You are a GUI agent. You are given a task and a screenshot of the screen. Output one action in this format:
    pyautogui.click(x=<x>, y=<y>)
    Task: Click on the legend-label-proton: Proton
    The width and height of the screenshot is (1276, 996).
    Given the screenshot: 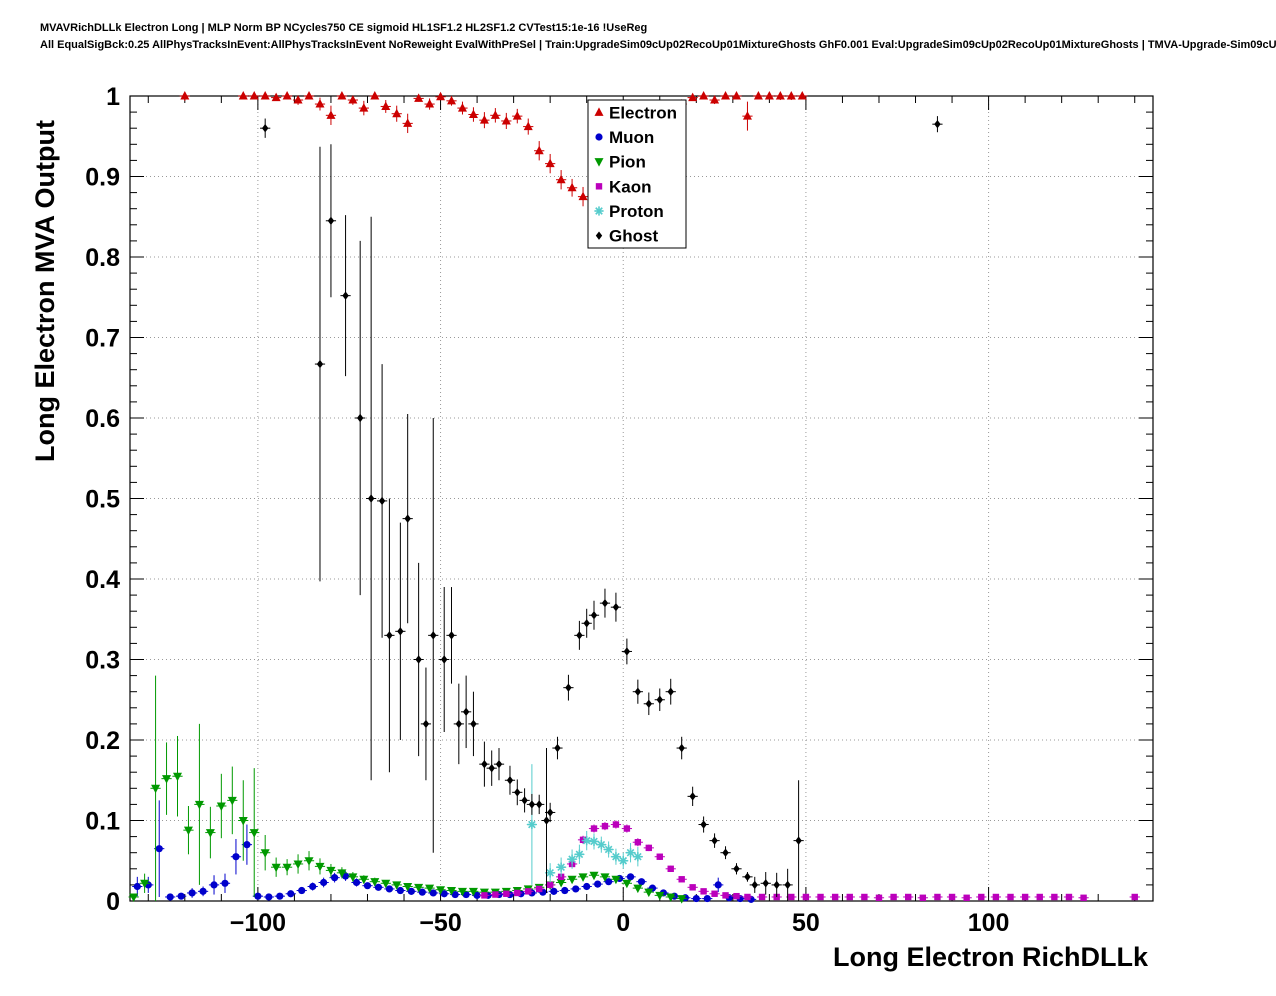 What is the action you would take?
    pyautogui.click(x=636, y=211)
    